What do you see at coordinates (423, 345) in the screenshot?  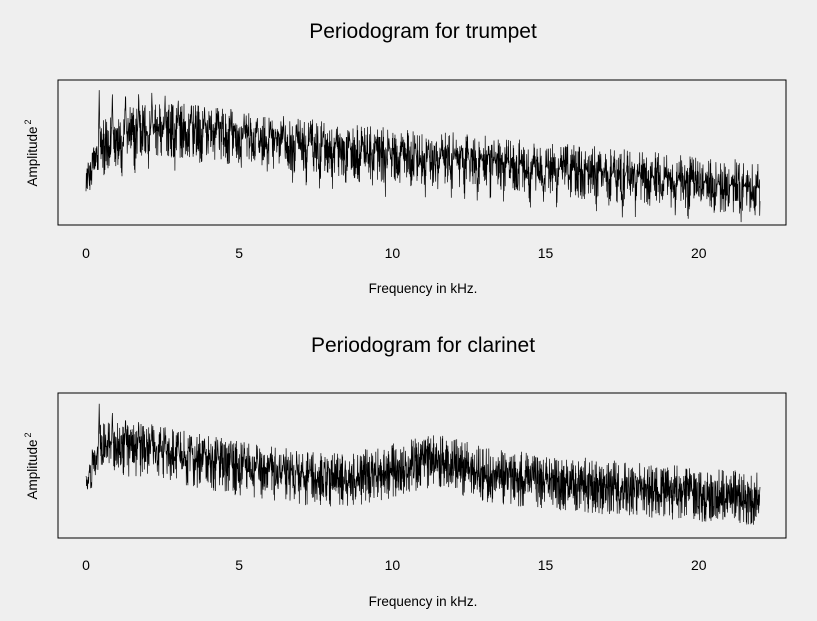 I see `chart-title: Periodogram for clarinet` at bounding box center [423, 345].